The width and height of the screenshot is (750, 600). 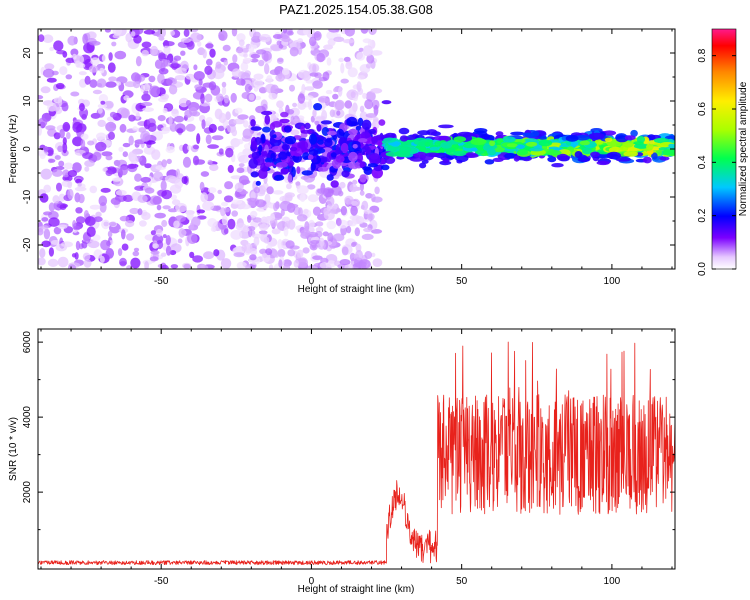 What do you see at coordinates (702, 215) in the screenshot?
I see `colorbar-tick-label: 0.2` at bounding box center [702, 215].